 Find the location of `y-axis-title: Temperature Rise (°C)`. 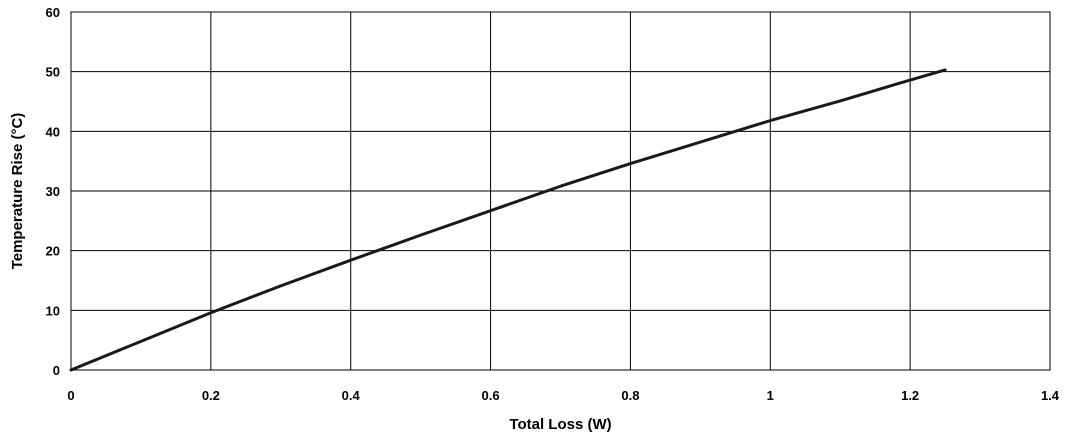

y-axis-title: Temperature Rise (°C) is located at coordinates (17, 191).